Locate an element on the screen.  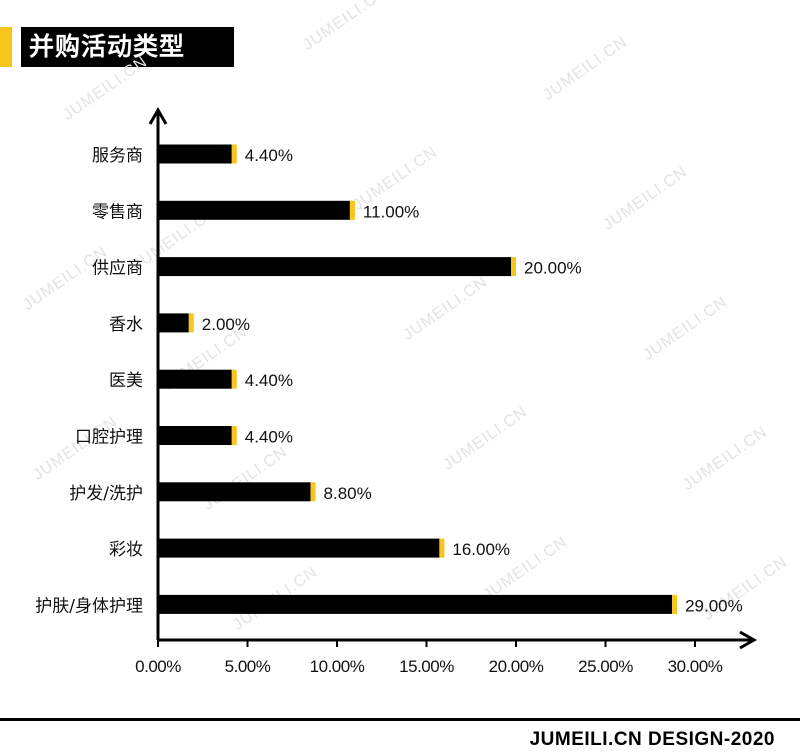
category-label: 护肤/身体护理 is located at coordinates (89, 606).